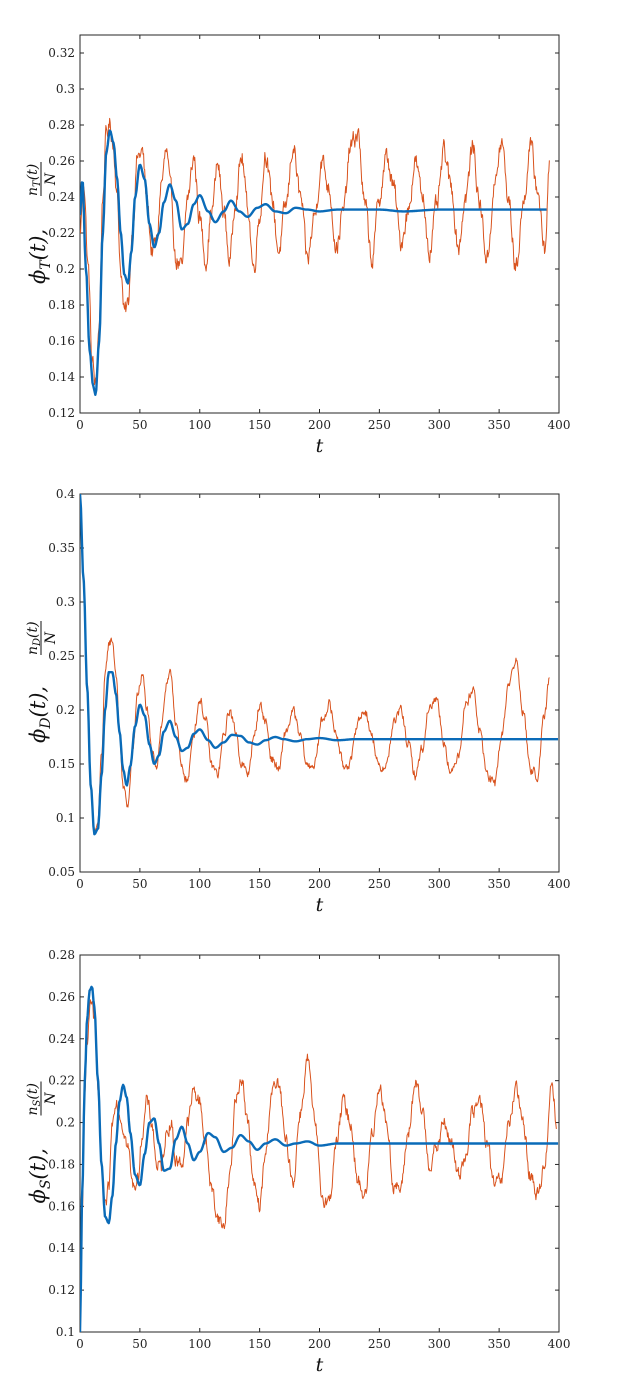 This screenshot has height=1384, width=617. I want to click on y-label-frac-n-sub: T, so click(37, 183).